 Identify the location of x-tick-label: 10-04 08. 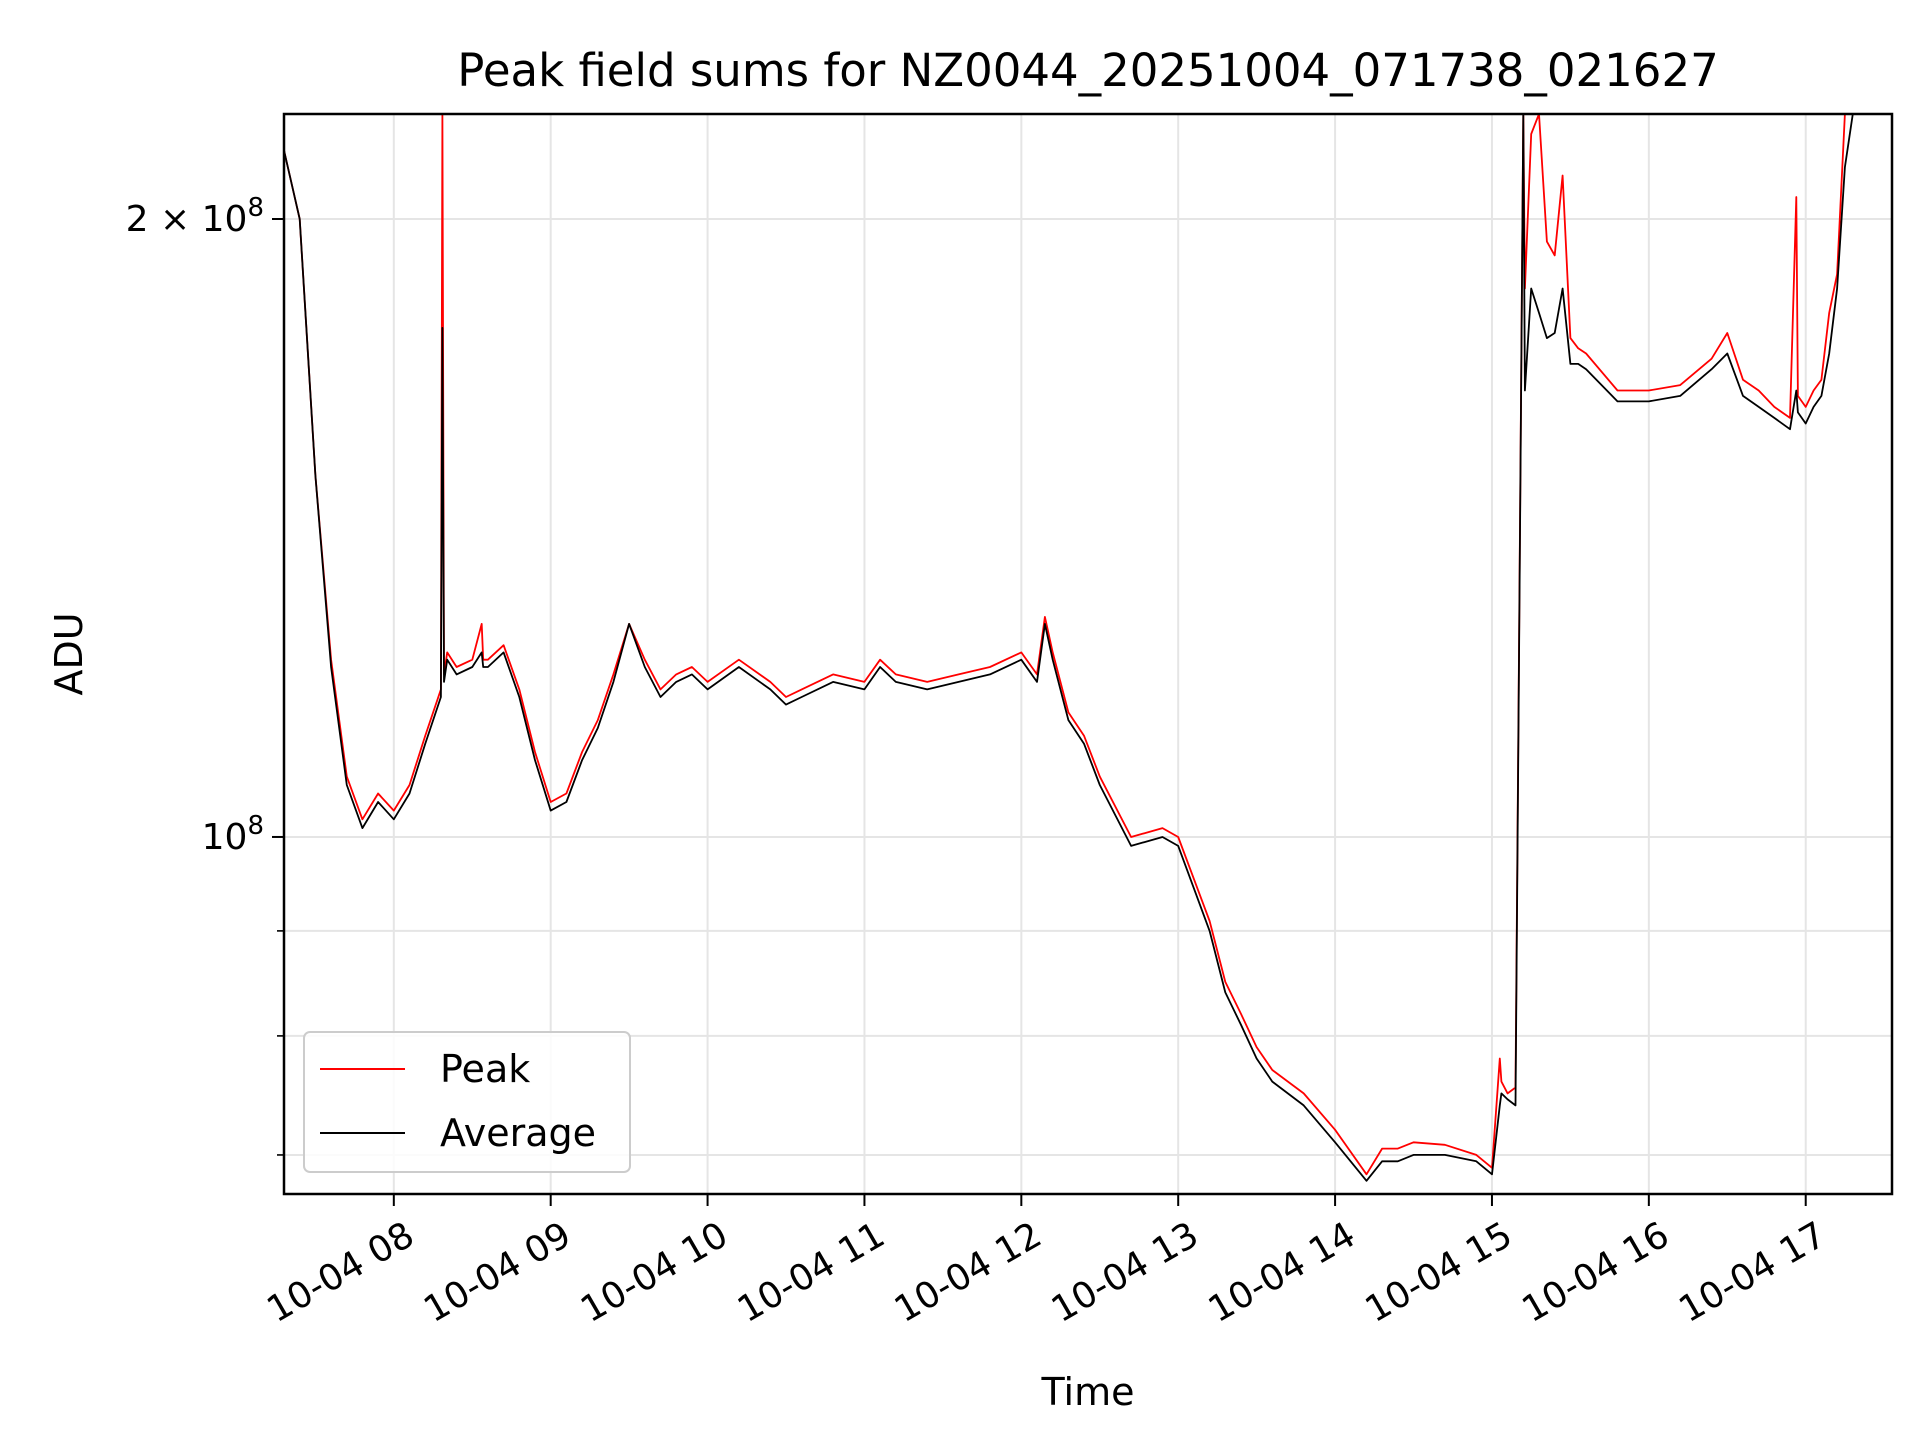
(340, 1272).